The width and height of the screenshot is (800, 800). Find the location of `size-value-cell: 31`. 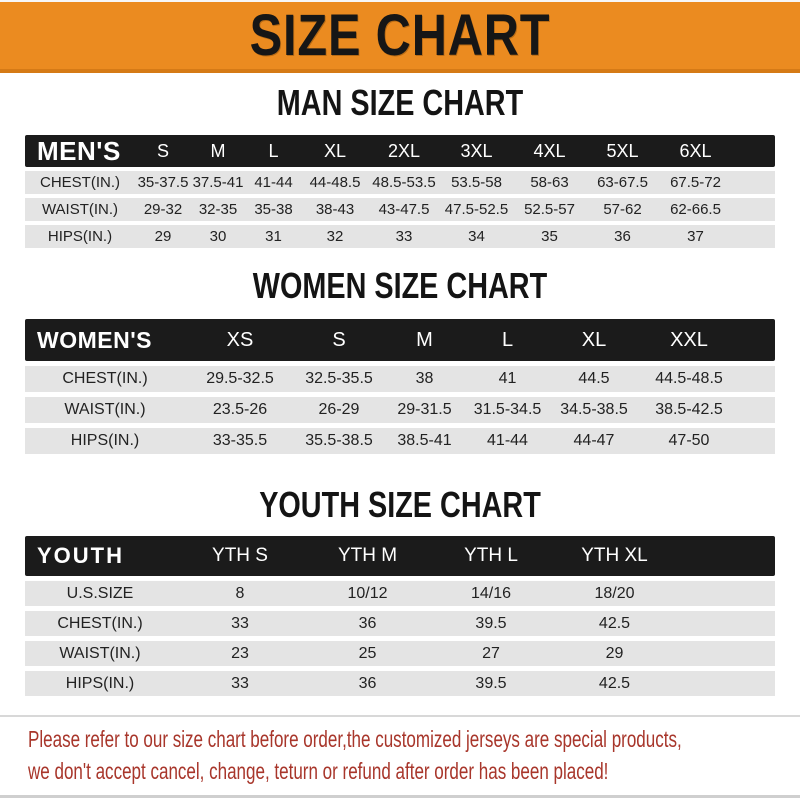

size-value-cell: 31 is located at coordinates (273, 236).